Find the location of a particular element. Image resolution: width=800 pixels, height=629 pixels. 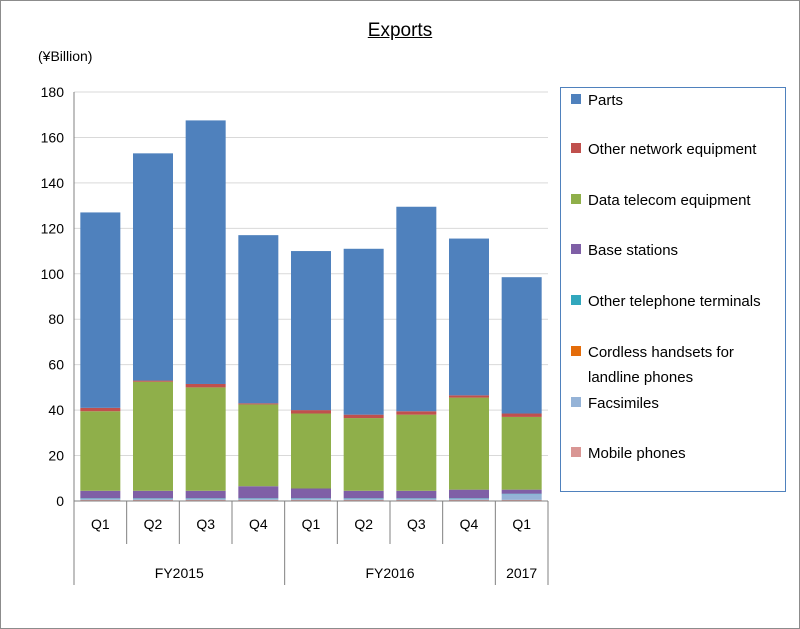

group-label: 2017 is located at coordinates (521, 573).